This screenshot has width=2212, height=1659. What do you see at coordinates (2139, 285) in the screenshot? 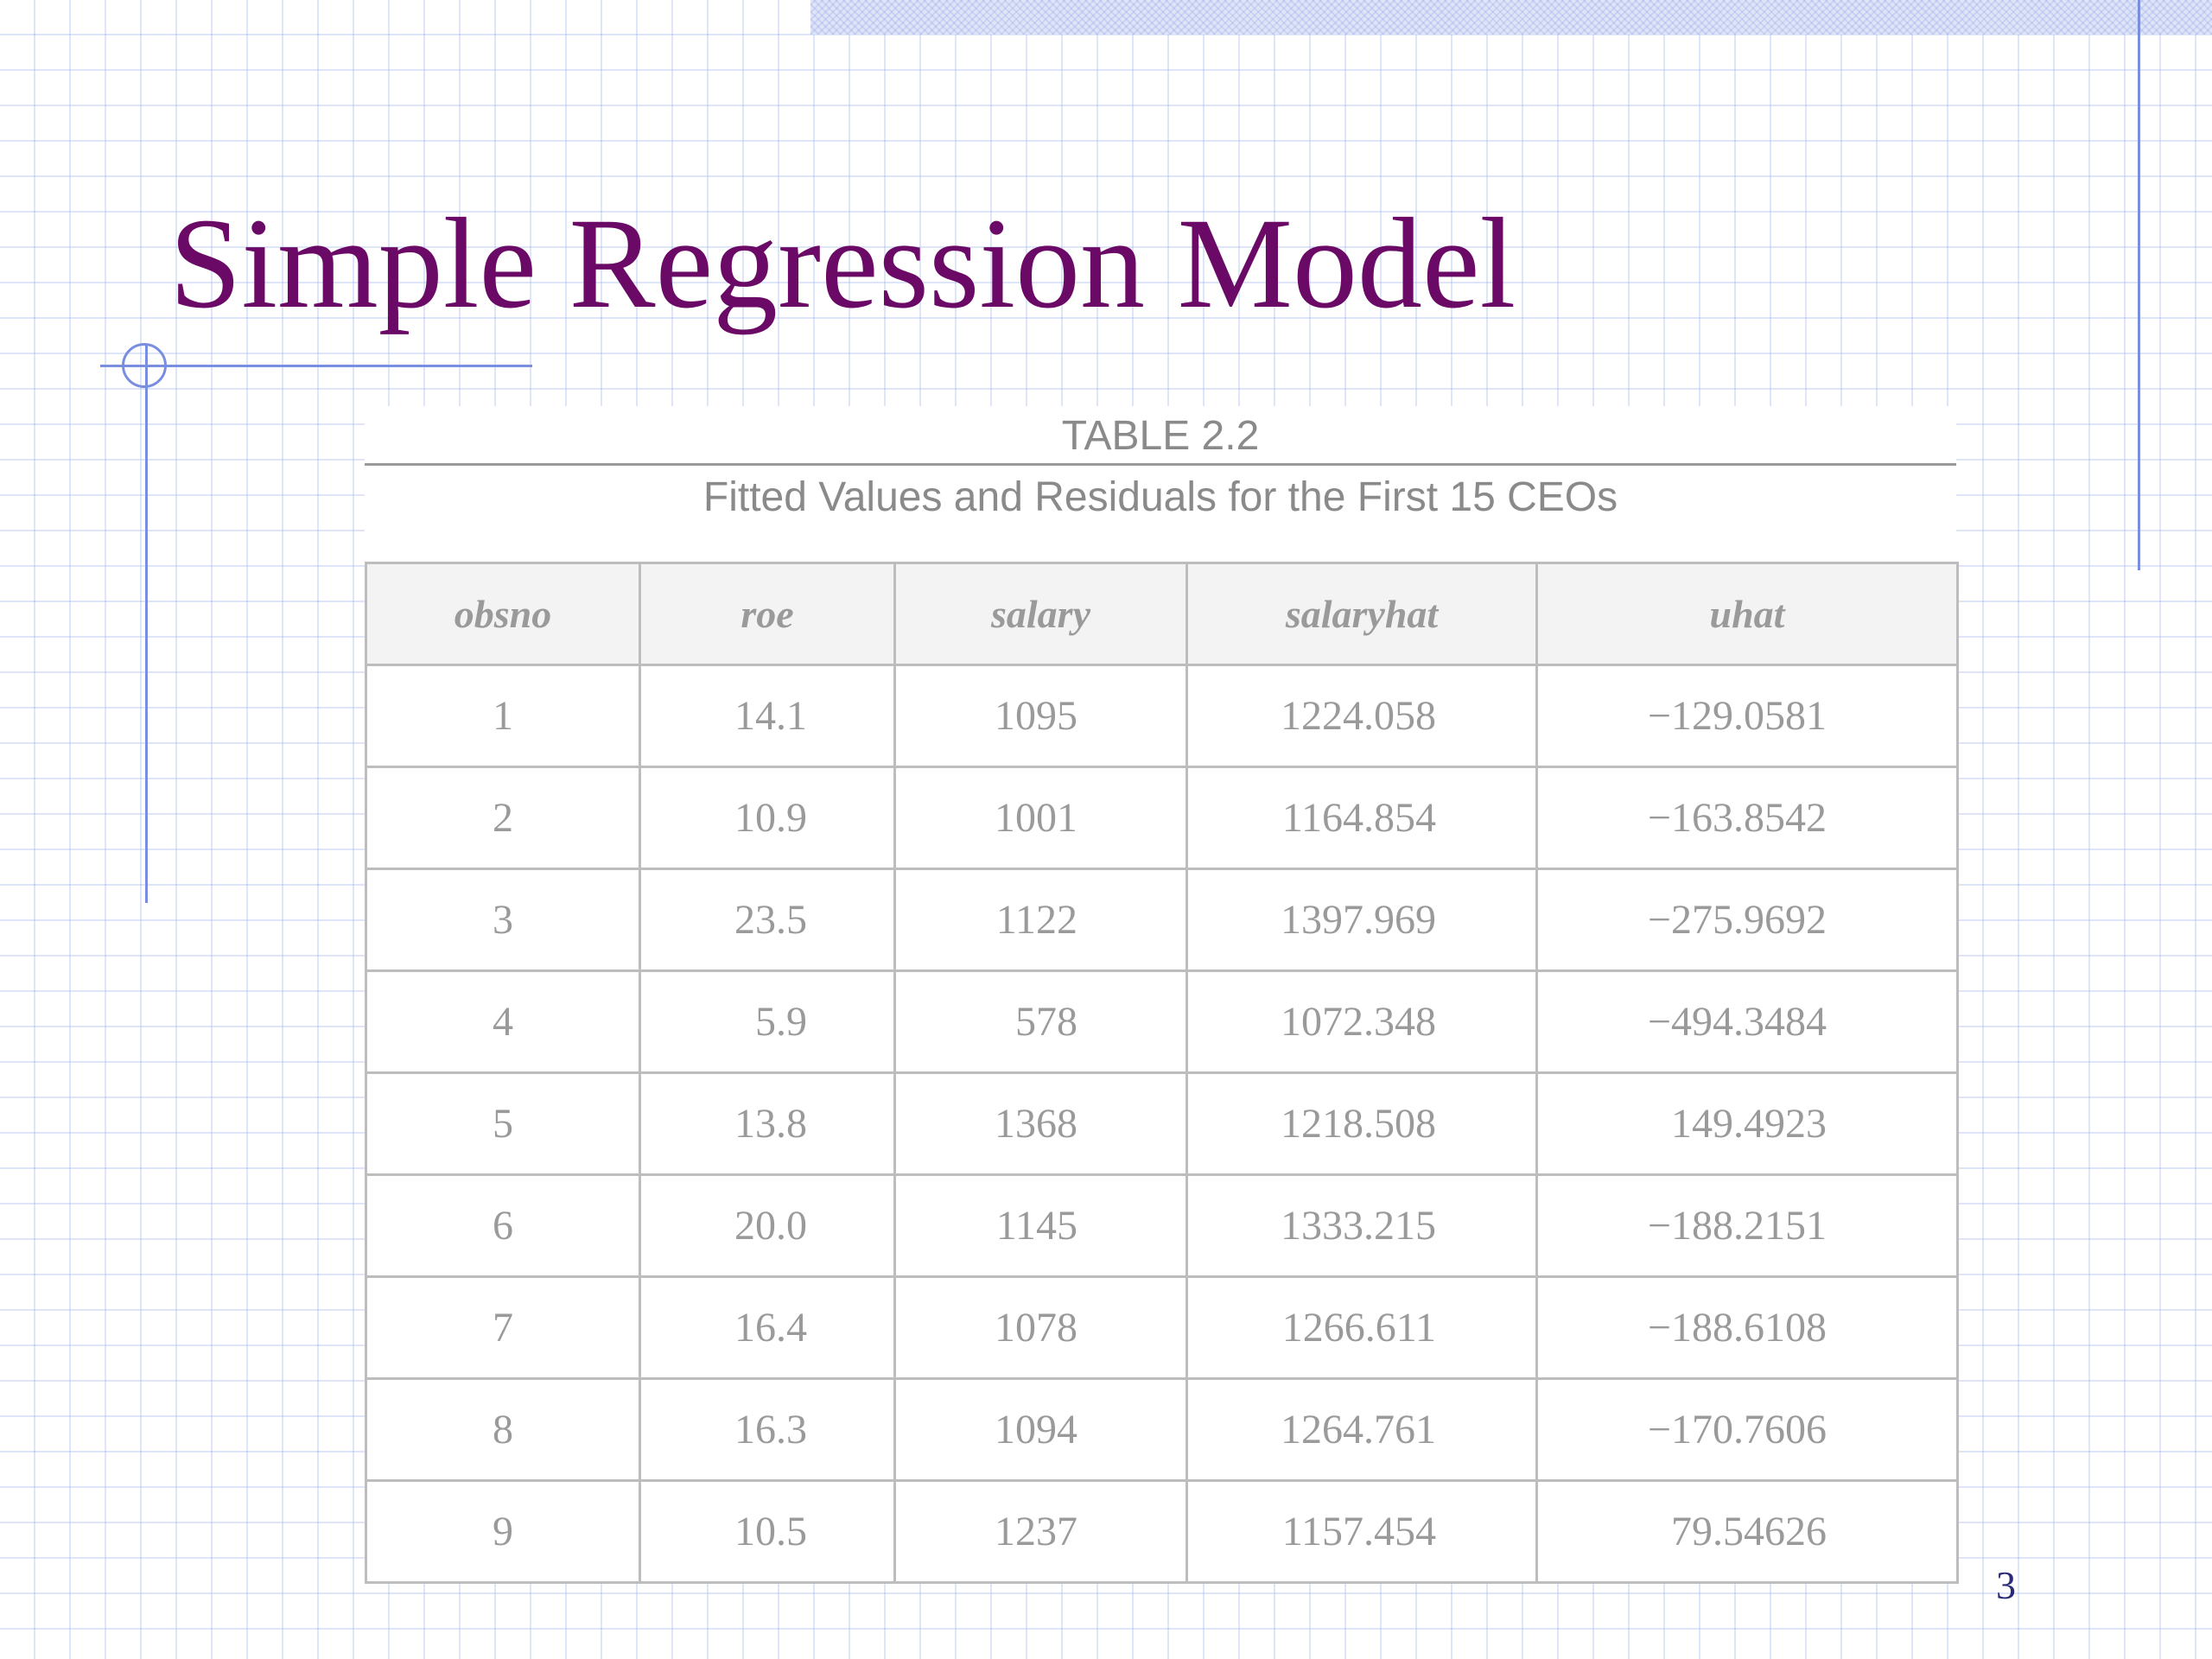
I see `right-decorative-line` at bounding box center [2139, 285].